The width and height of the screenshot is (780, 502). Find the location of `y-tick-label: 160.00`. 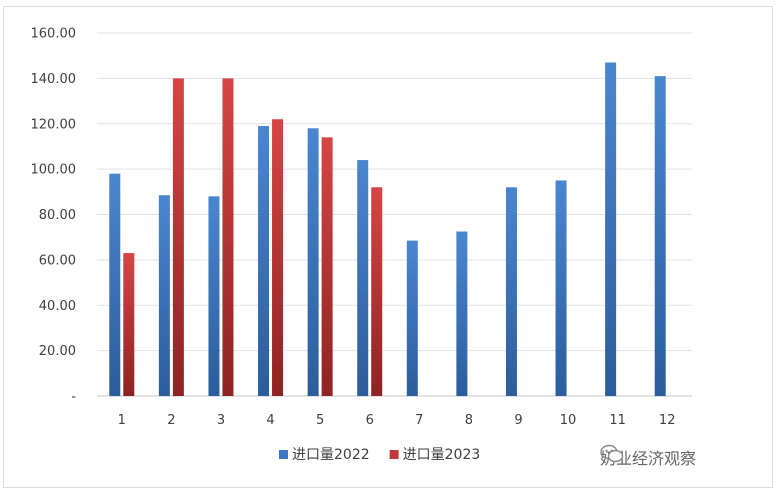

y-tick-label: 160.00 is located at coordinates (54, 34).